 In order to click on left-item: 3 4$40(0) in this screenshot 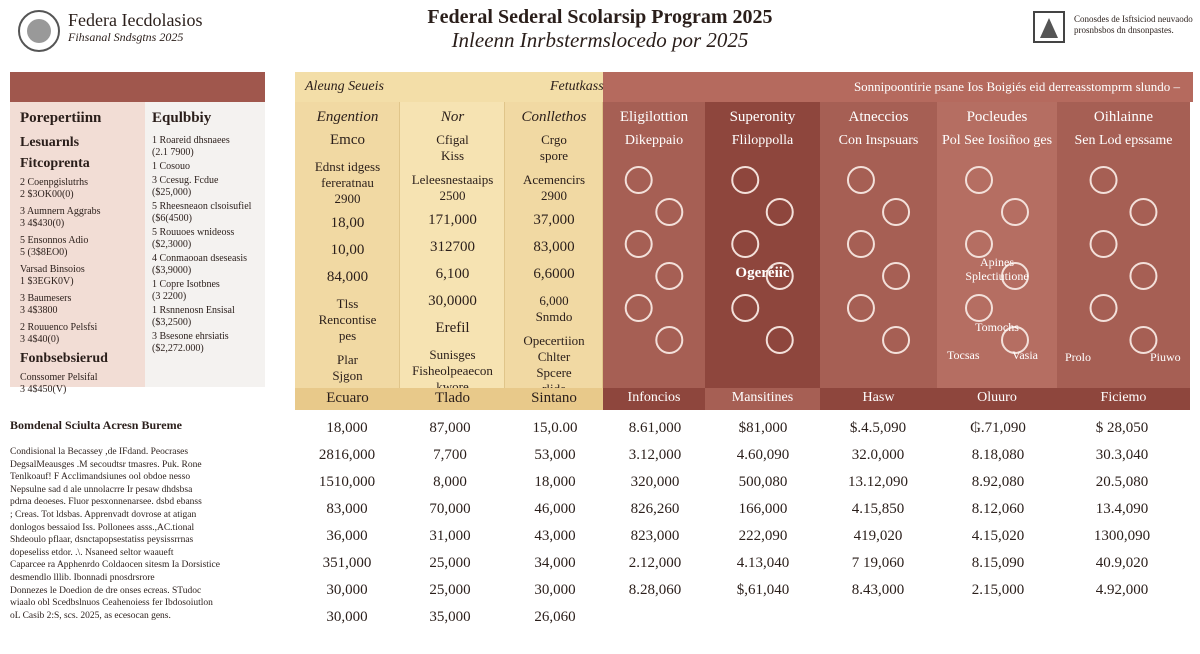, I will do `click(40, 339)`.